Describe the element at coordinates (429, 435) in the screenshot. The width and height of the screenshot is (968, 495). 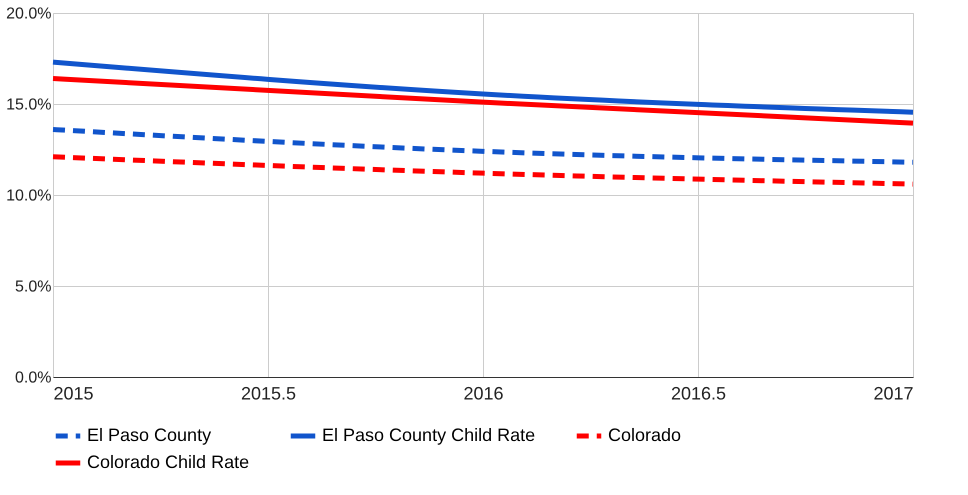
I see `legend-label: El Paso County Child Rate` at that location.